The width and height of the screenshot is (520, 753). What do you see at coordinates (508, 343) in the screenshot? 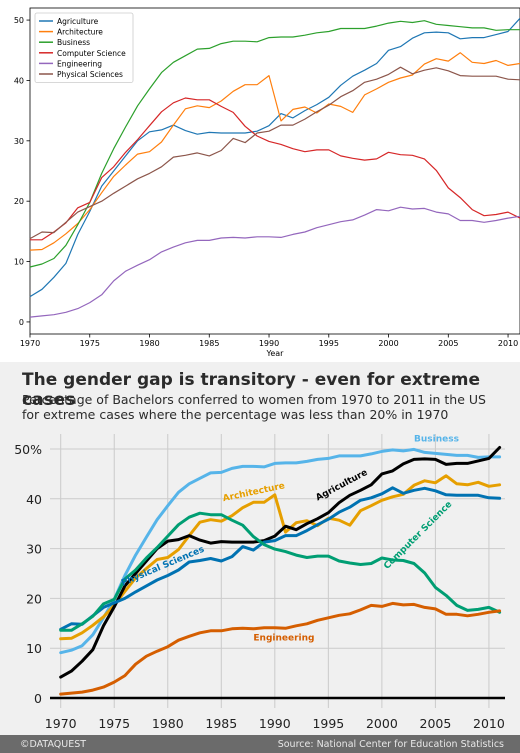
I see `top-xtick-label: 2010` at bounding box center [508, 343].